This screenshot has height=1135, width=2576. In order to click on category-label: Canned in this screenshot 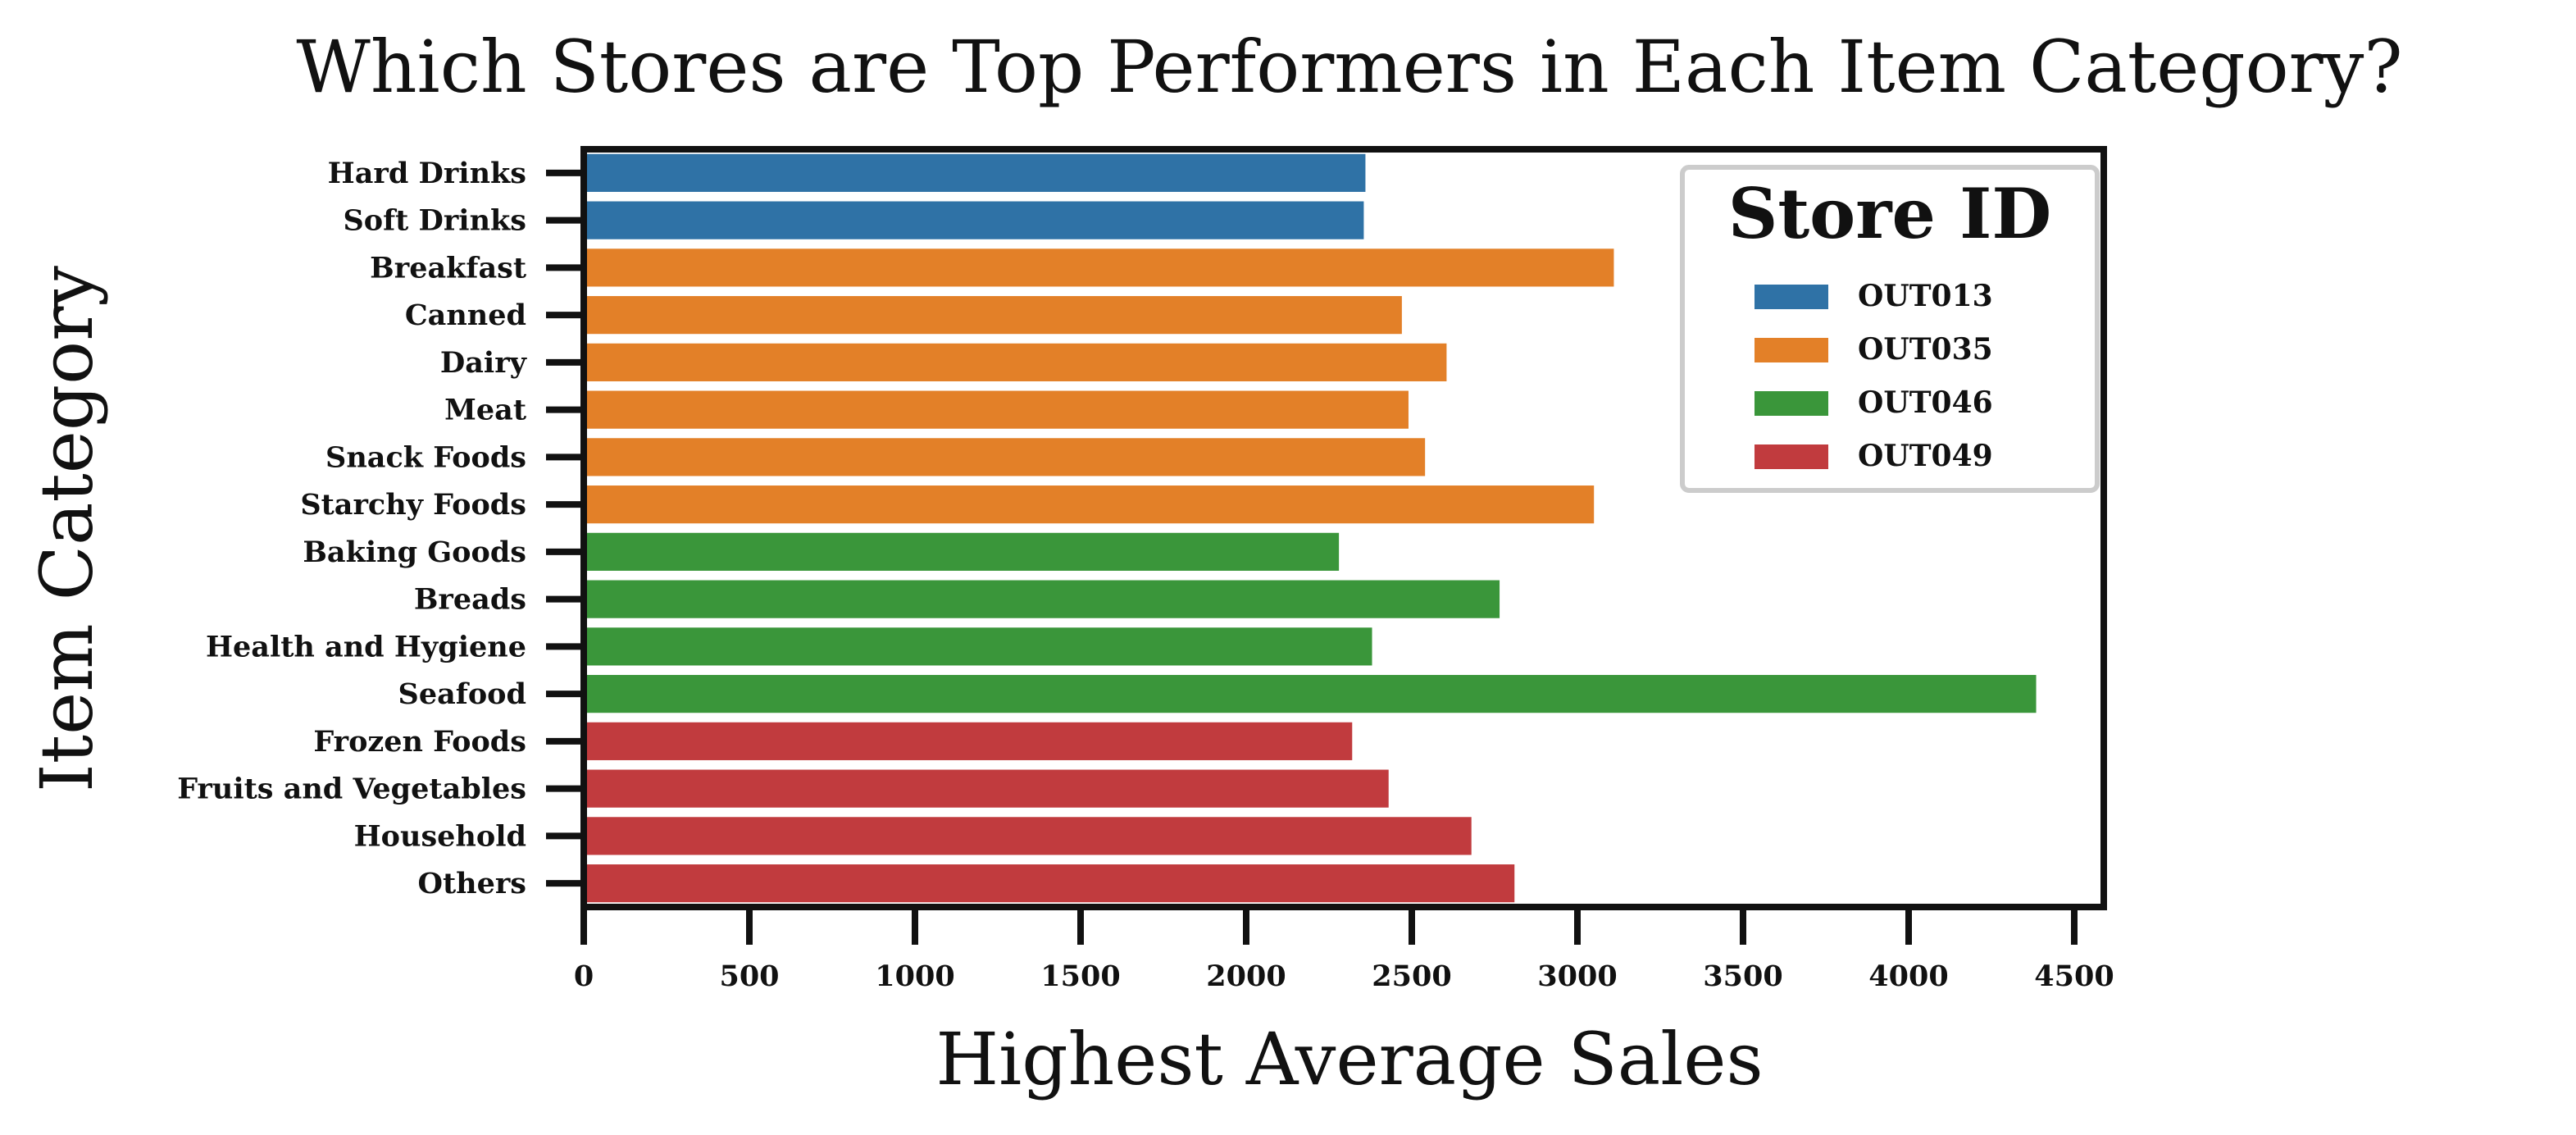, I will do `click(466, 316)`.